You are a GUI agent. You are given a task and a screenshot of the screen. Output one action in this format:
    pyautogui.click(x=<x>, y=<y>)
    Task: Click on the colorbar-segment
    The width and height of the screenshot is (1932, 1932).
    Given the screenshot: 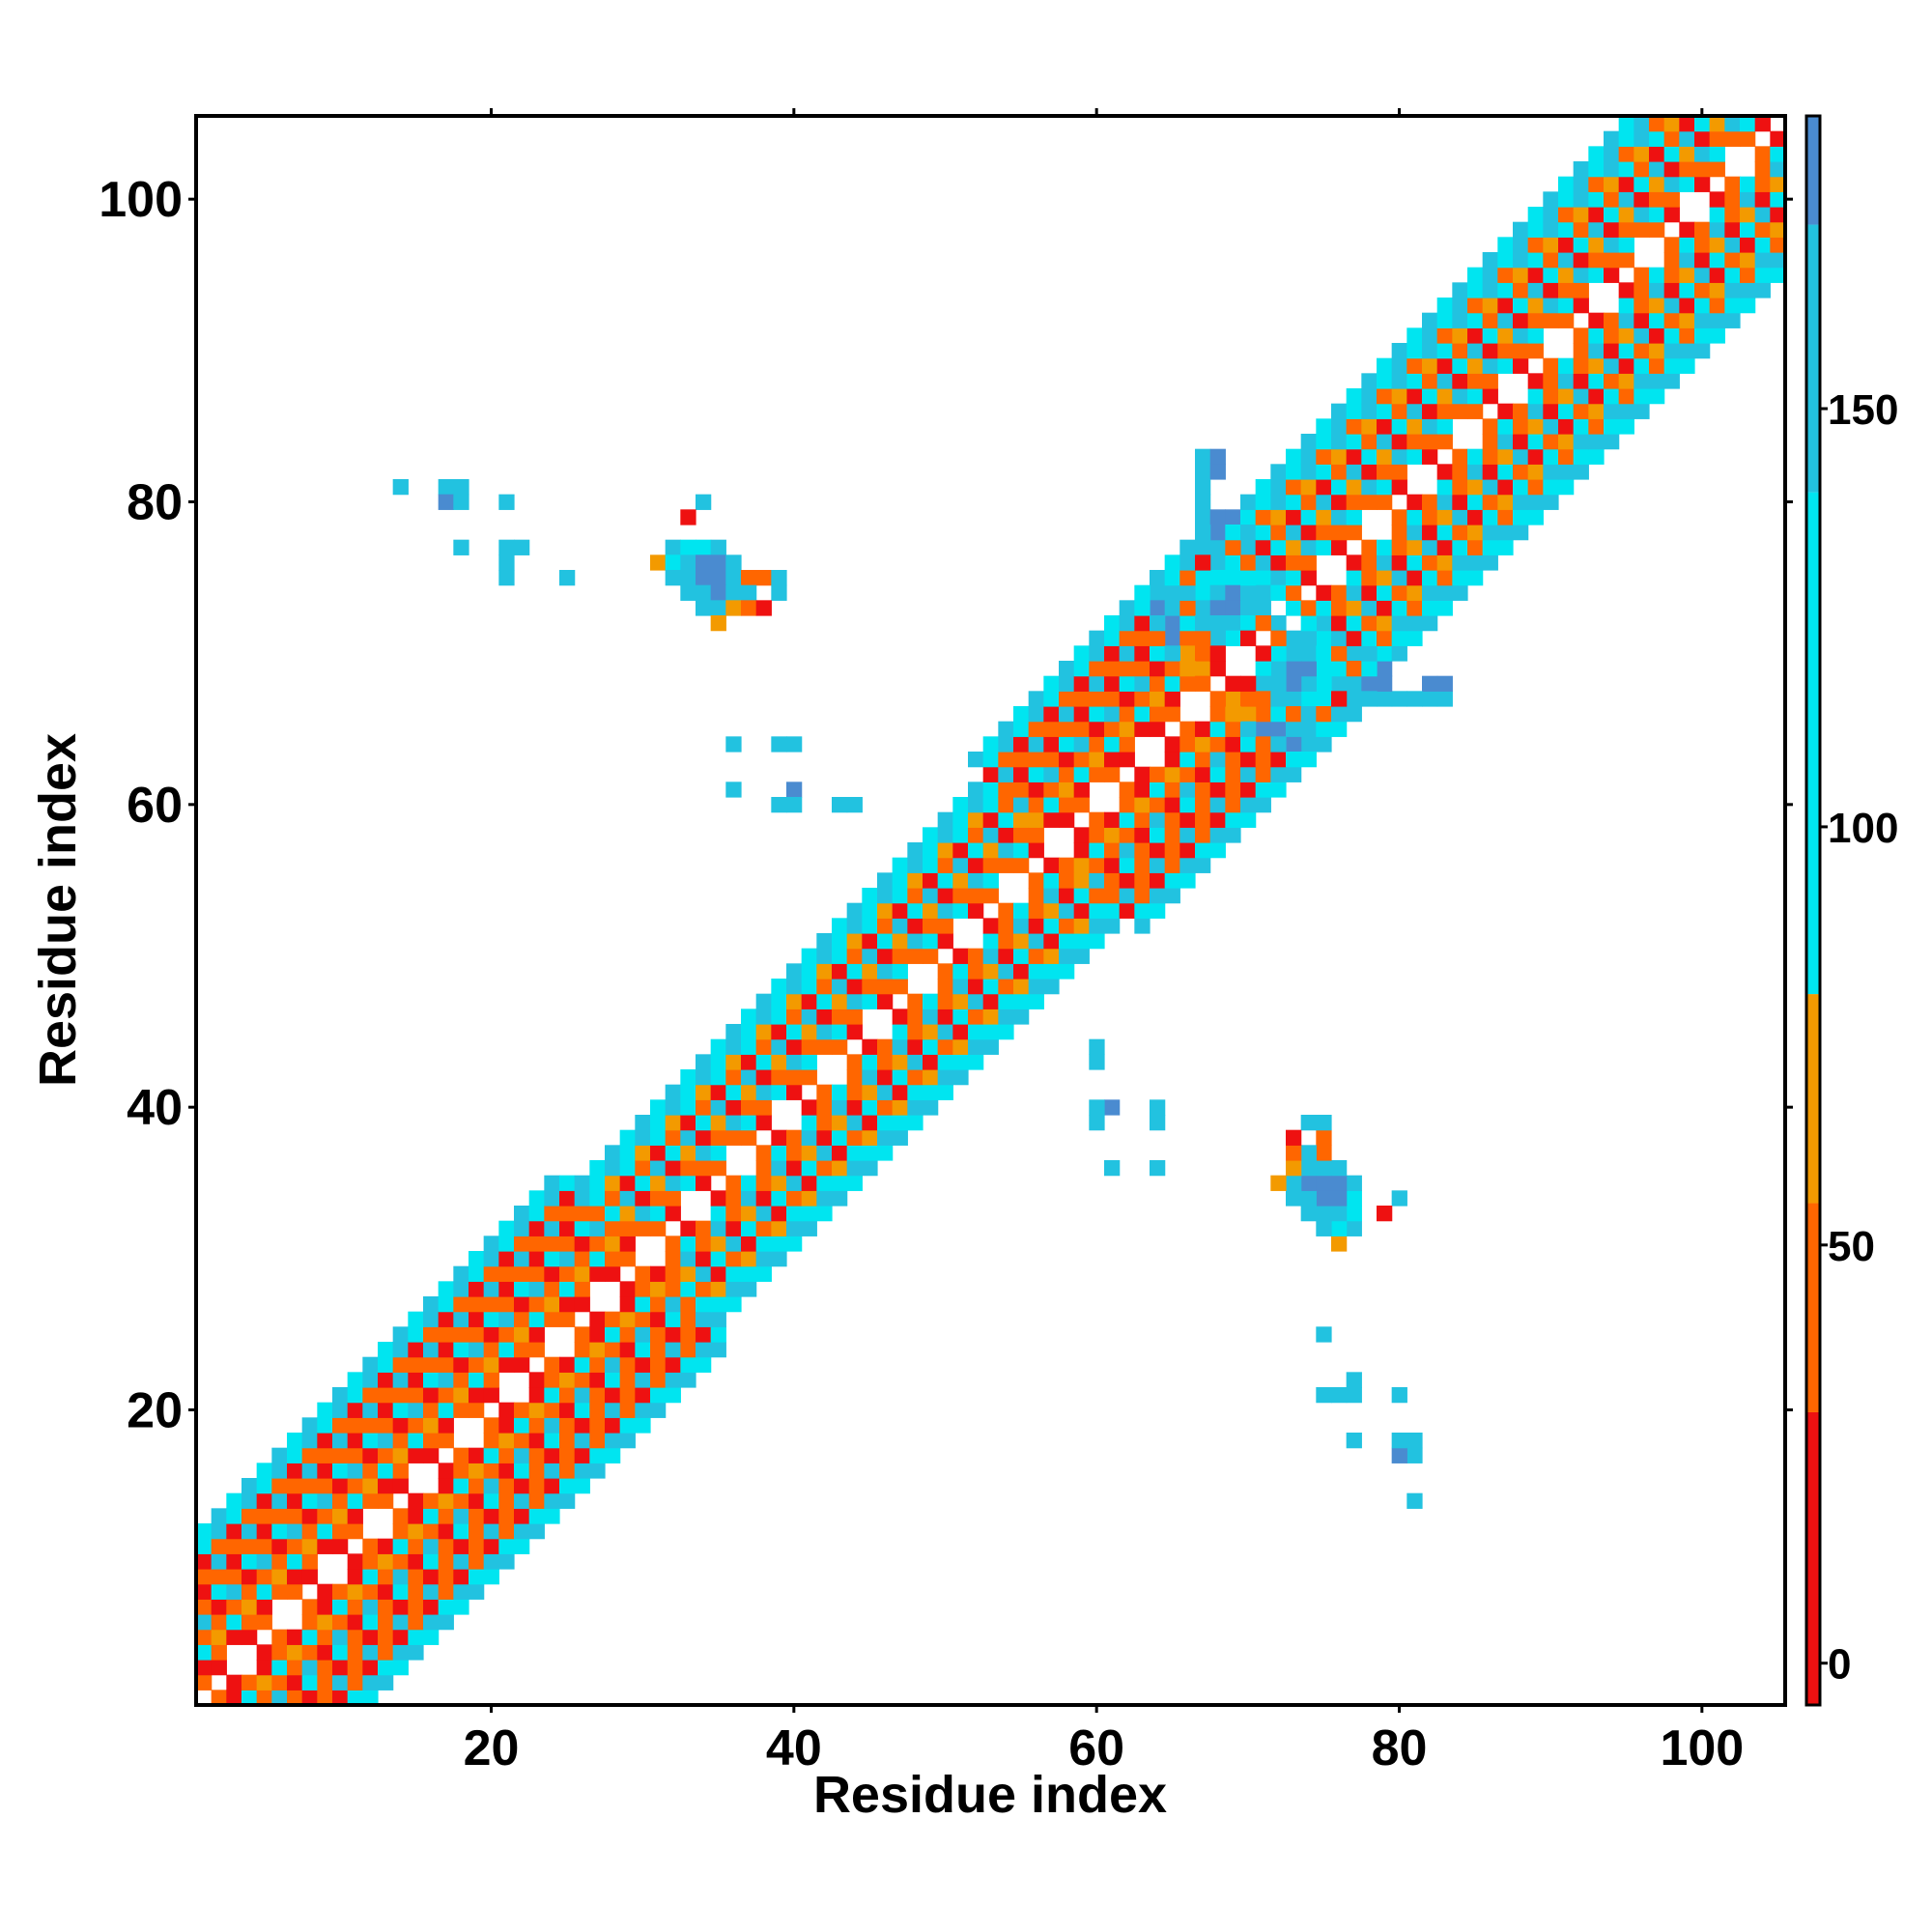 What is the action you would take?
    pyautogui.click(x=1813, y=1558)
    